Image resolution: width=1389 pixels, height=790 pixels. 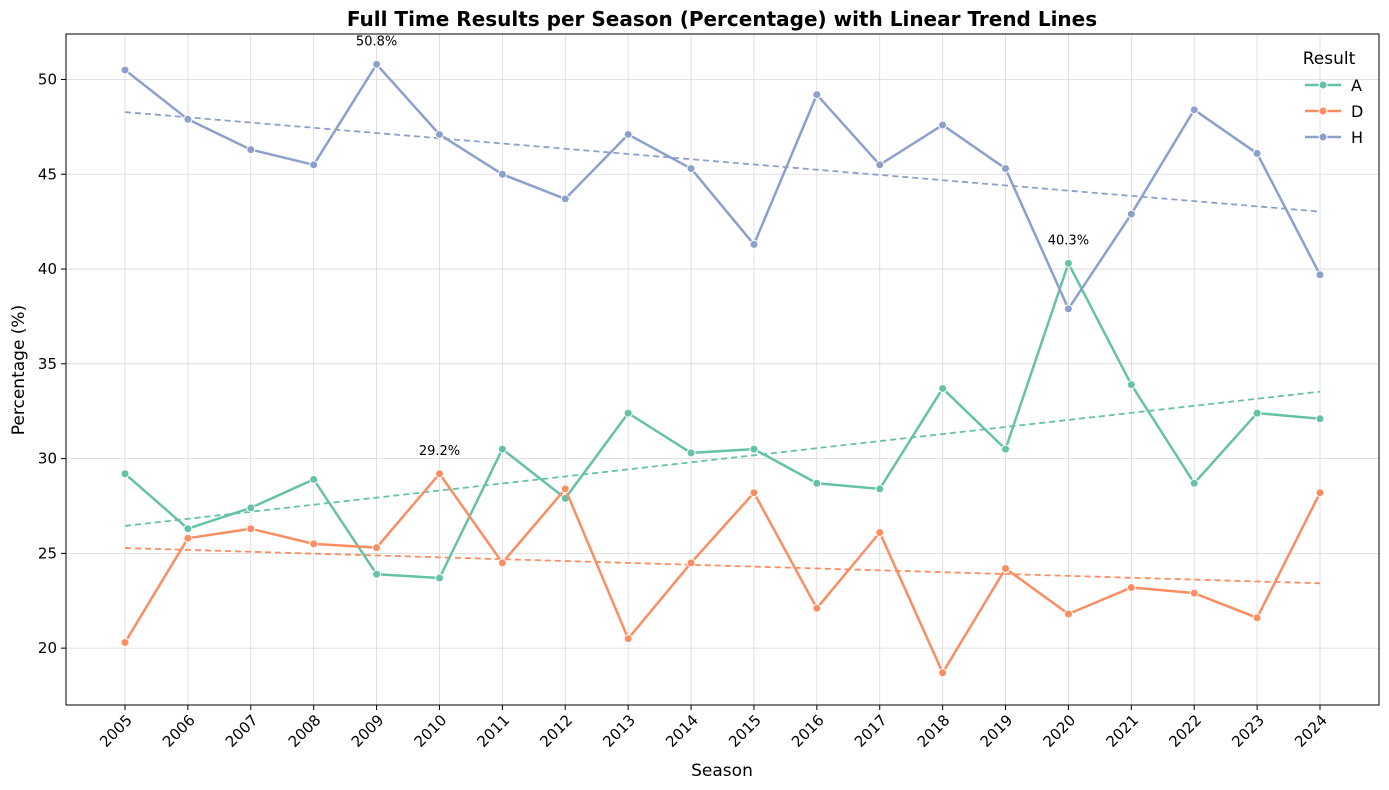 I want to click on legend: Result ADH, so click(x=1333, y=98).